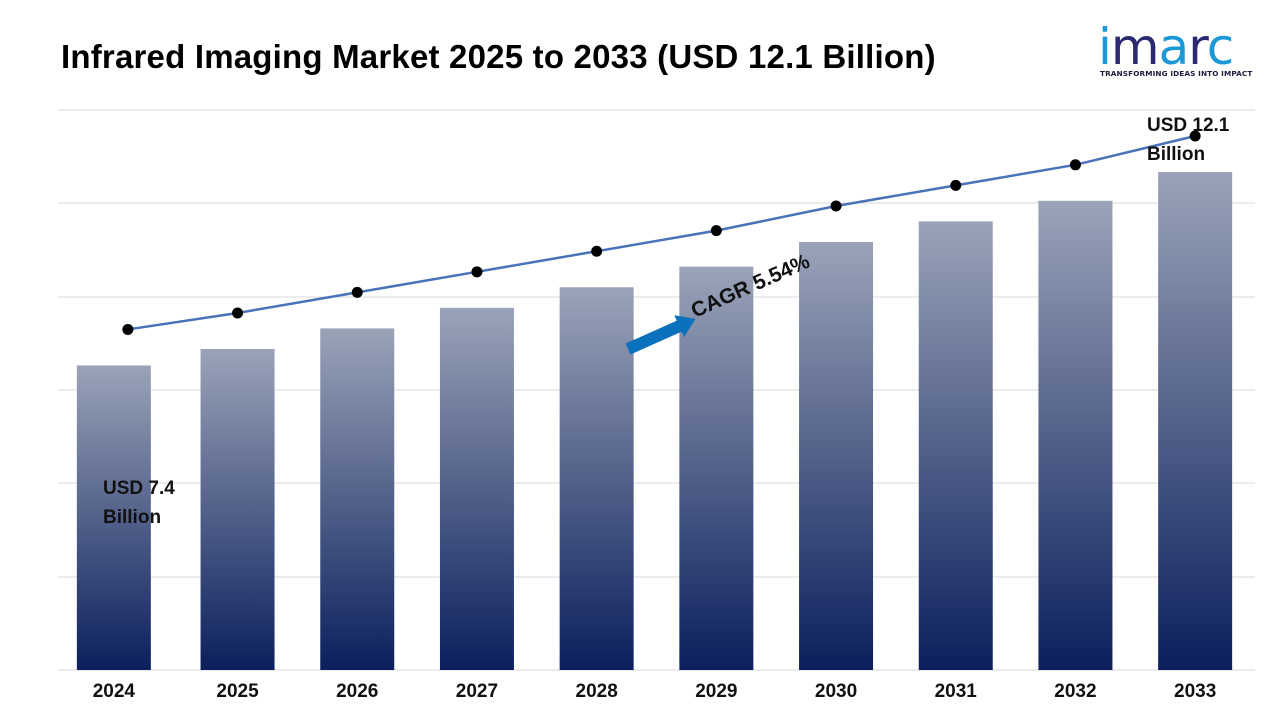  I want to click on marker-2031, so click(956, 185).